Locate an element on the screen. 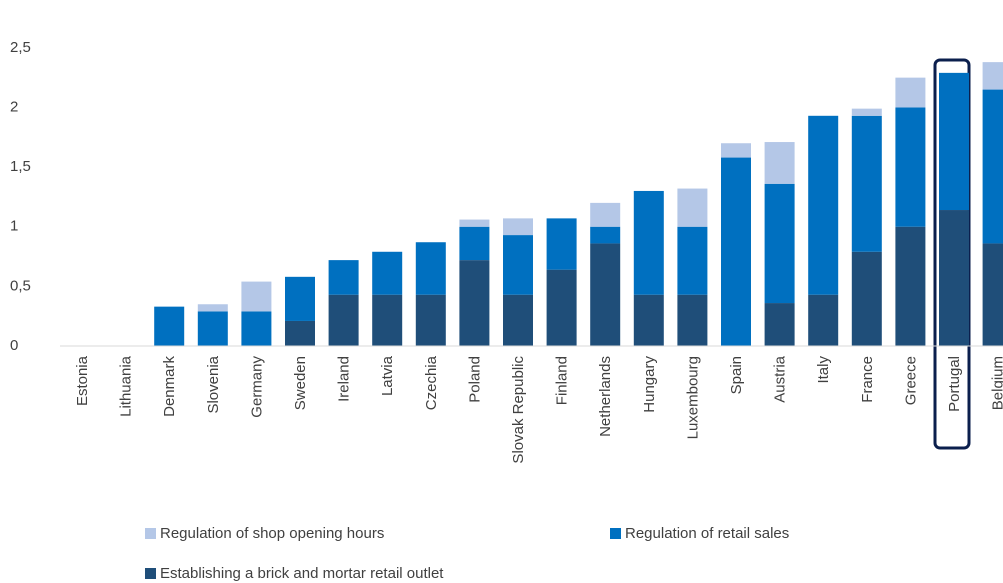 This screenshot has width=1003, height=583. y-tick-label: 0,5 is located at coordinates (20, 285).